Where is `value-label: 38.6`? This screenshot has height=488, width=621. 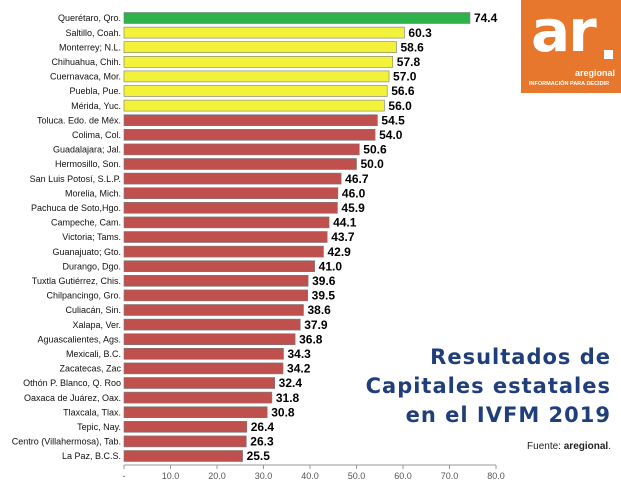 value-label: 38.6 is located at coordinates (319, 310).